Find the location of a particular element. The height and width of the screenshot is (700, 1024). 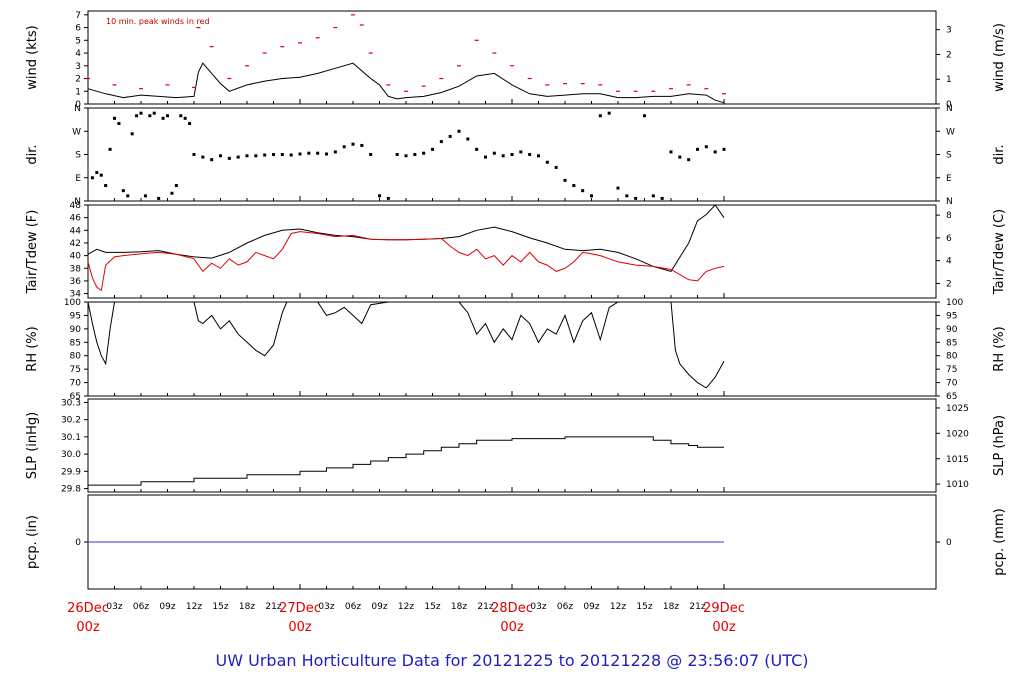

y-right-tick-label: E is located at coordinates (949, 179).